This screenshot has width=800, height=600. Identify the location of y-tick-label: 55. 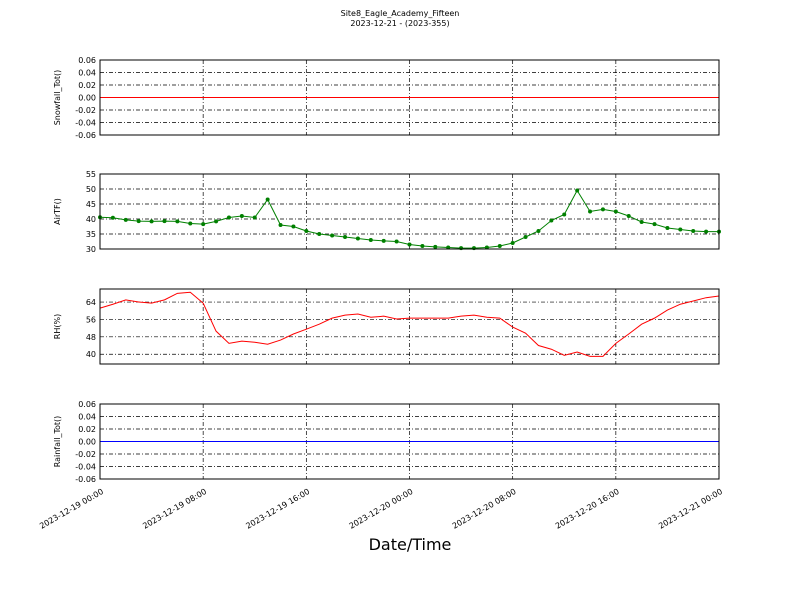
(91, 174).